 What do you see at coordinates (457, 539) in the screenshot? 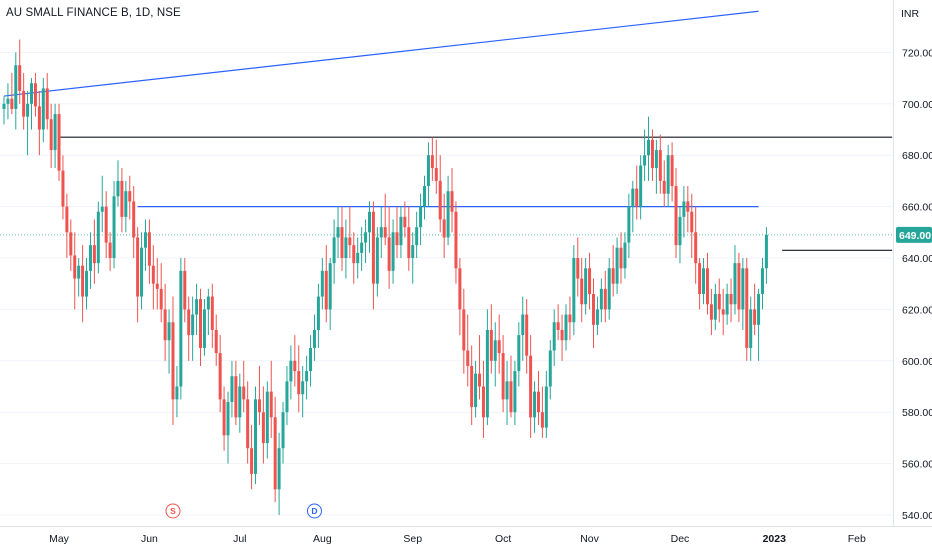
I see `time-axis: May Jun Jul Aug Sep Oct Nov Dec 2023 Feb` at bounding box center [457, 539].